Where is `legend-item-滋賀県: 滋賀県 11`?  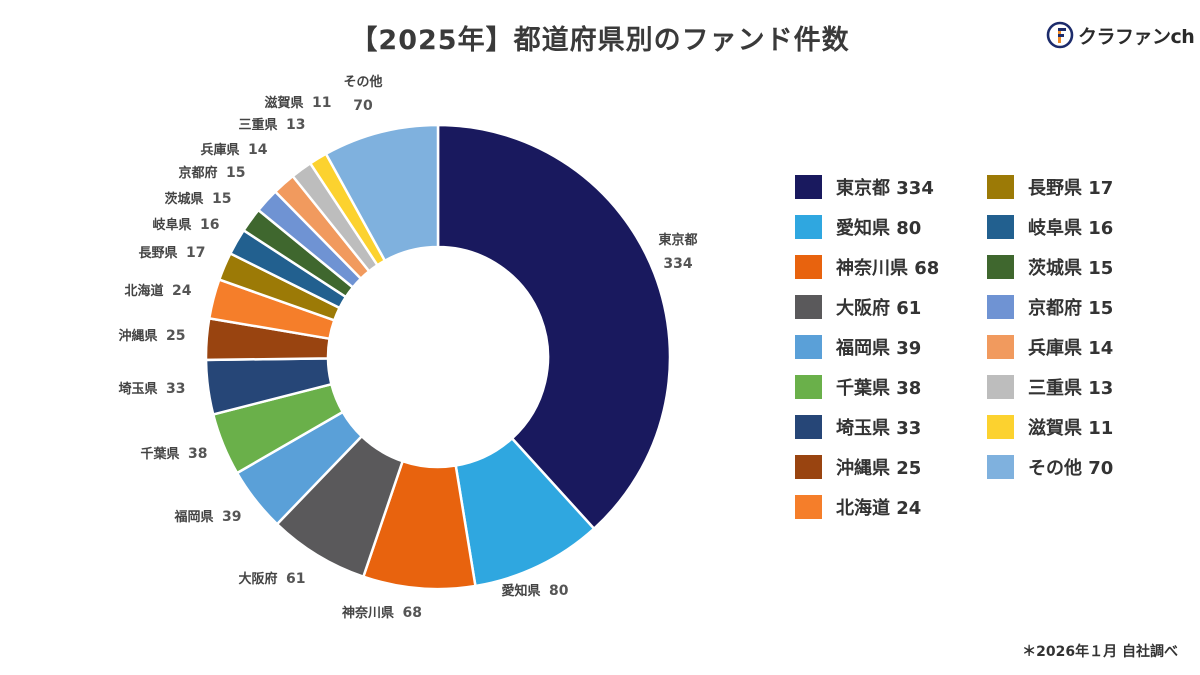
legend-item-滋賀県: 滋賀県 11 is located at coordinates (1050, 427).